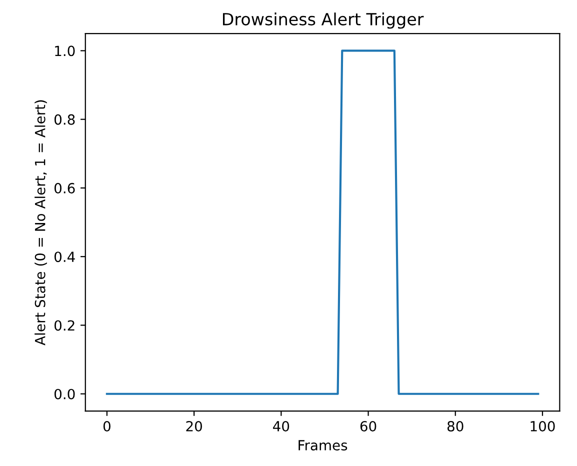  What do you see at coordinates (64, 188) in the screenshot?
I see `y-tick-label: 0.6` at bounding box center [64, 188].